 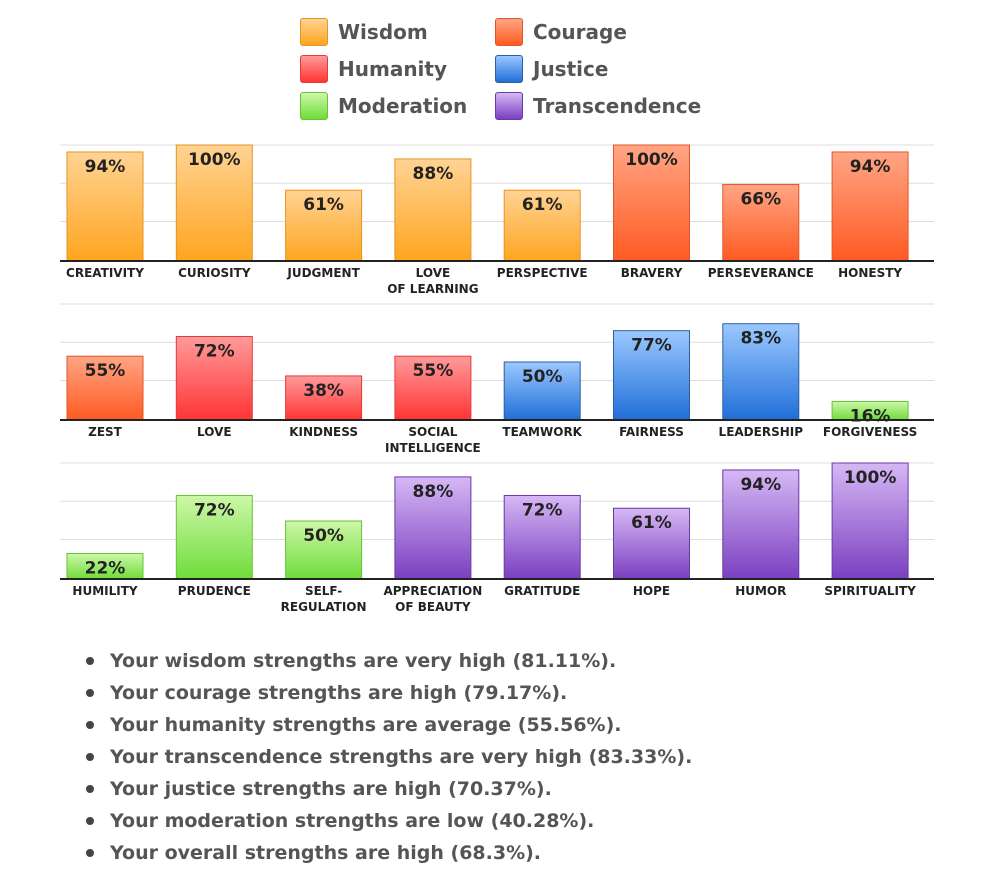 What do you see at coordinates (324, 607) in the screenshot?
I see `category-label: REGULATION` at bounding box center [324, 607].